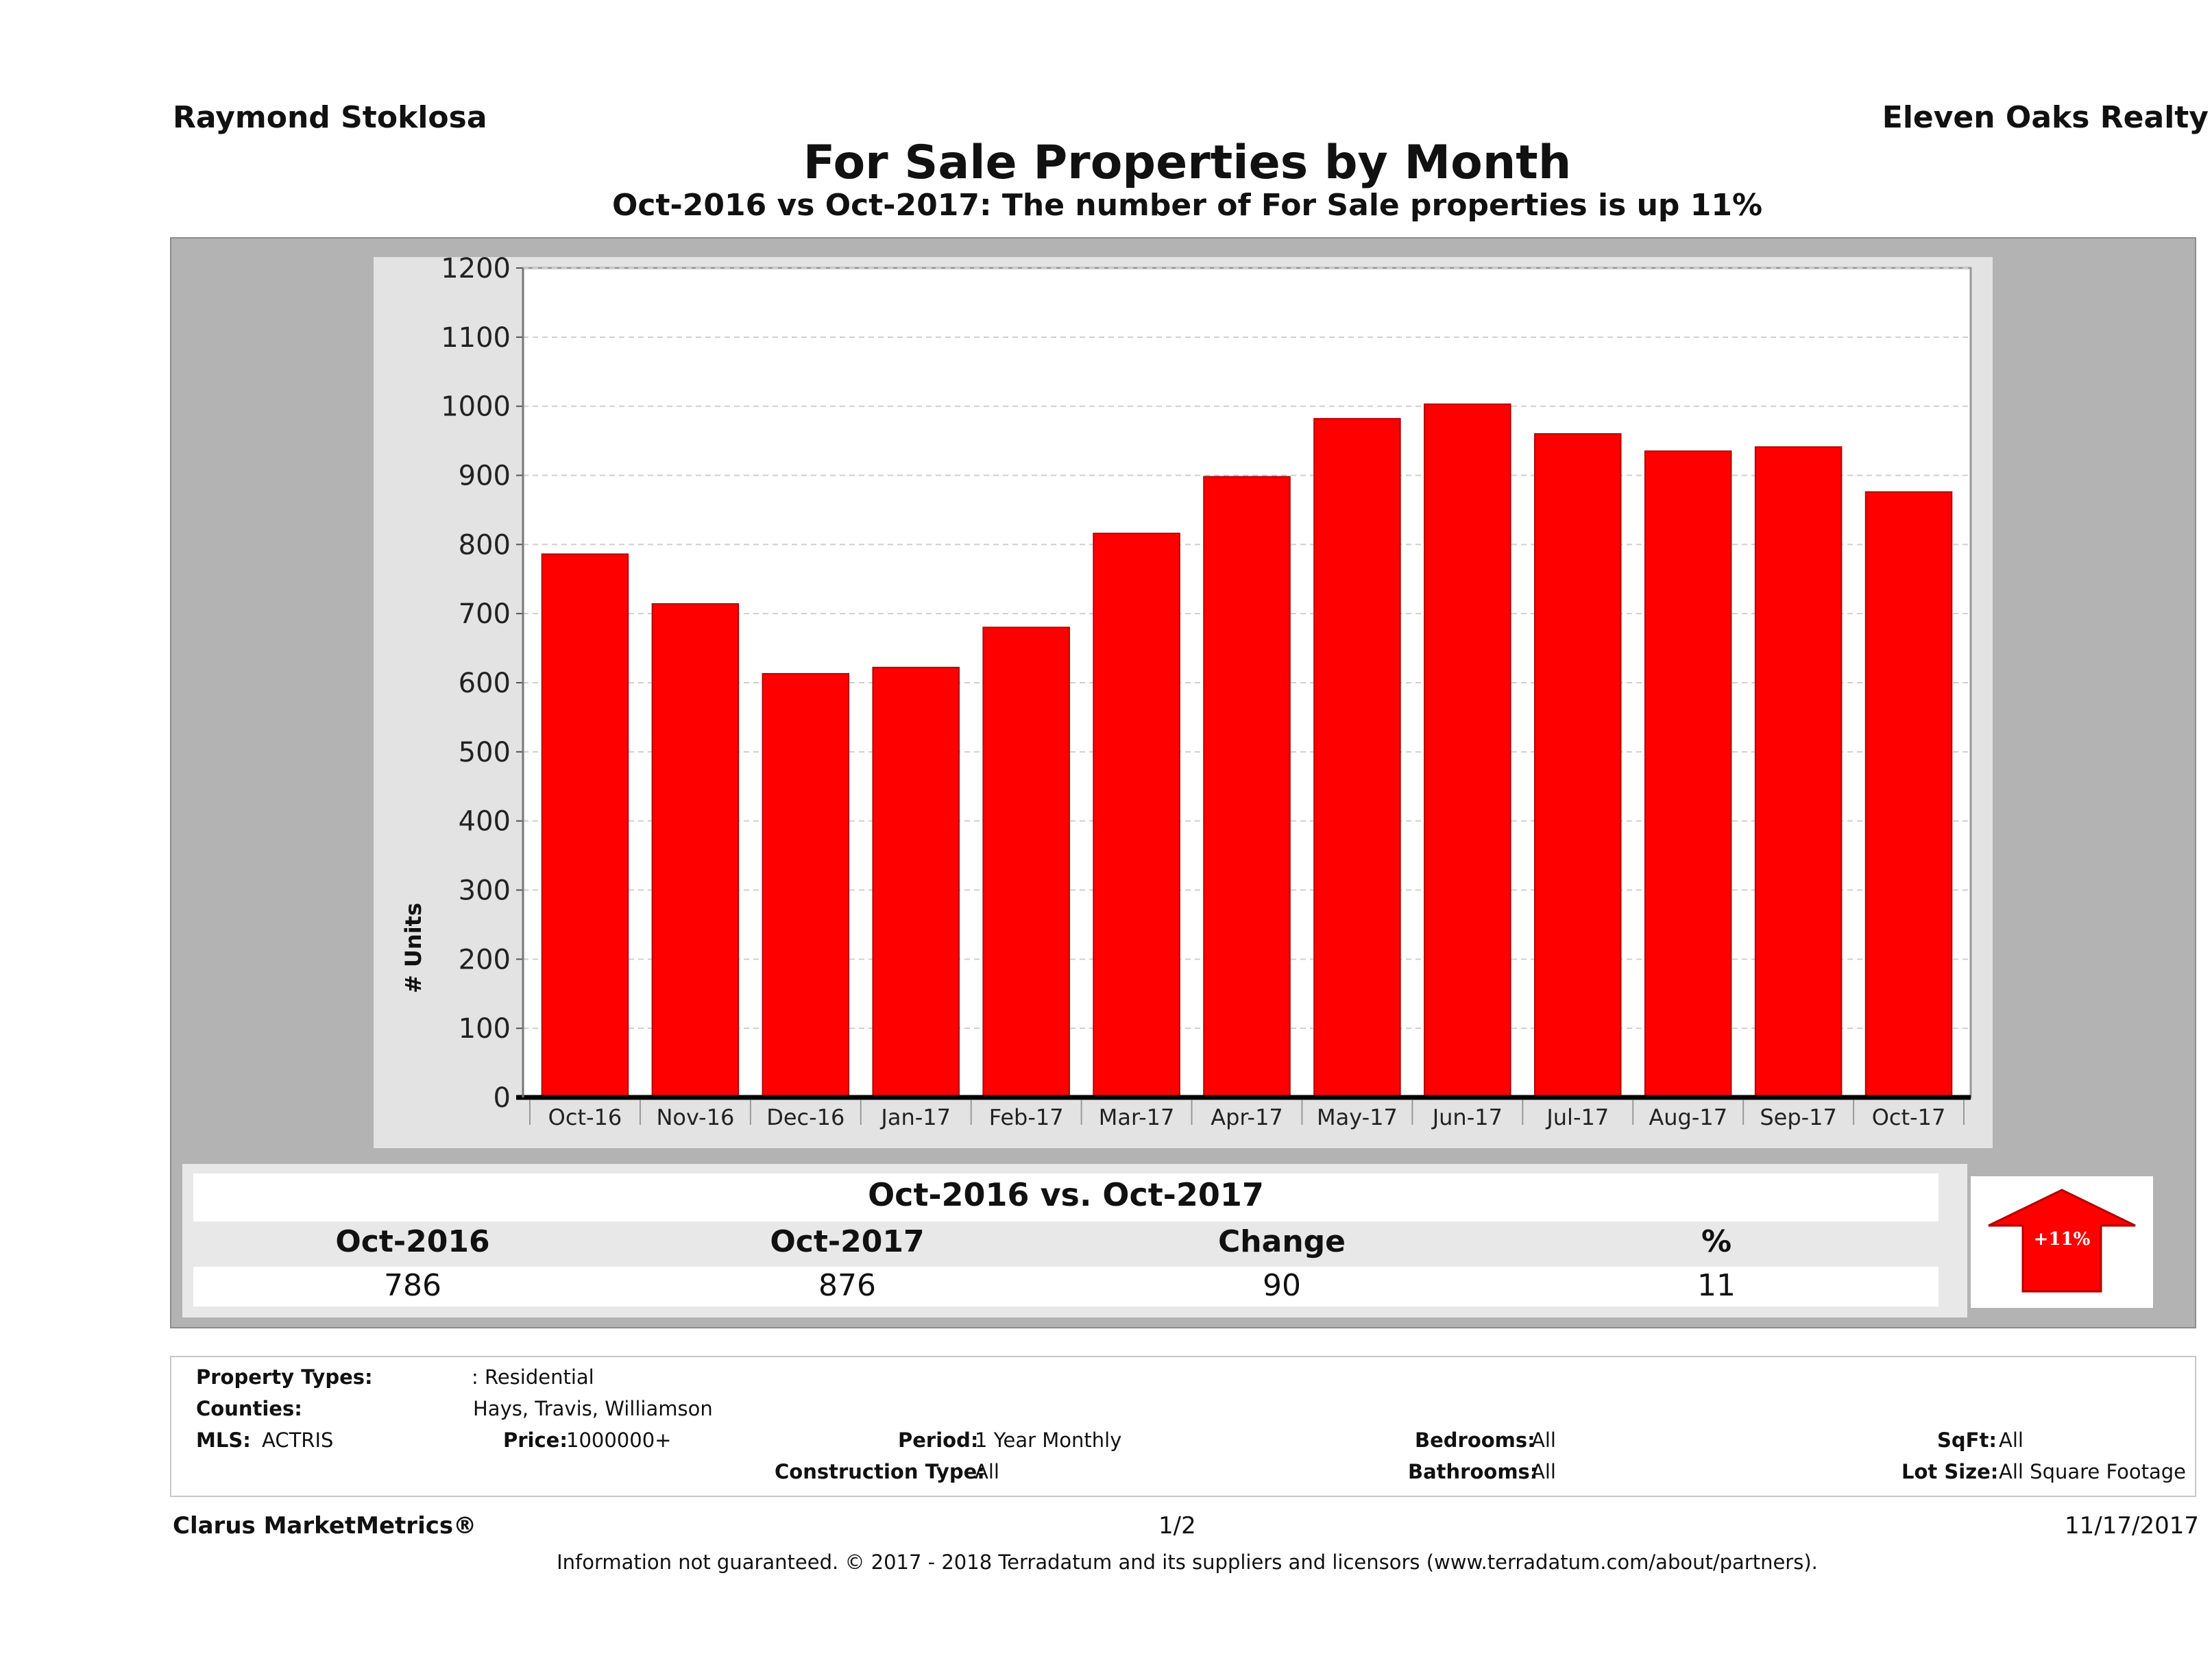 The width and height of the screenshot is (2212, 1678). I want to click on summary-value-oct-2017: 876, so click(847, 1285).